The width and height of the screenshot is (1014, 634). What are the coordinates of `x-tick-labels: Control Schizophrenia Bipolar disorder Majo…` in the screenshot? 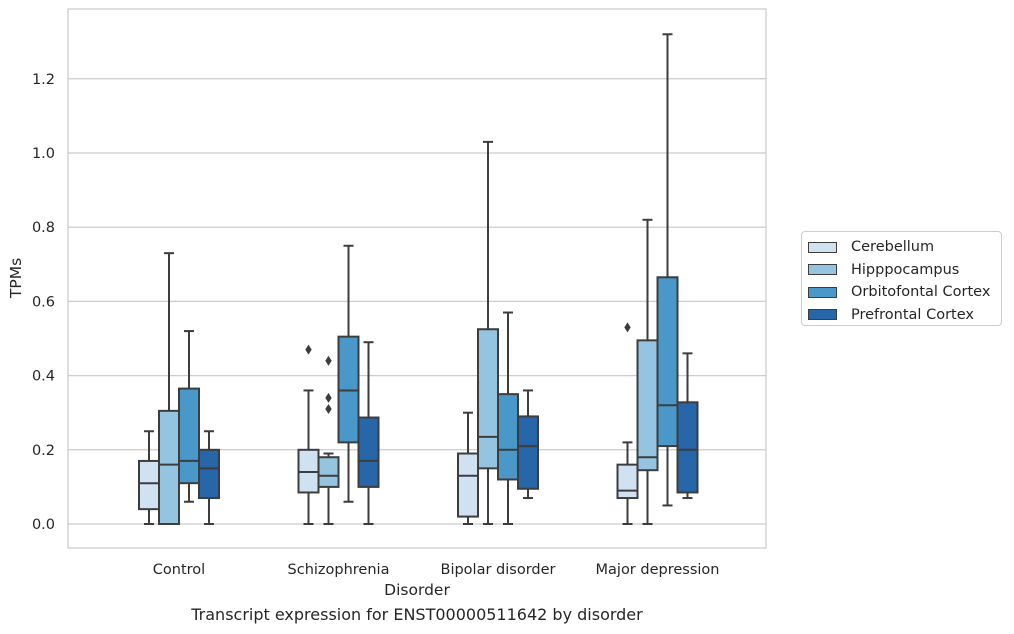 It's located at (436, 570).